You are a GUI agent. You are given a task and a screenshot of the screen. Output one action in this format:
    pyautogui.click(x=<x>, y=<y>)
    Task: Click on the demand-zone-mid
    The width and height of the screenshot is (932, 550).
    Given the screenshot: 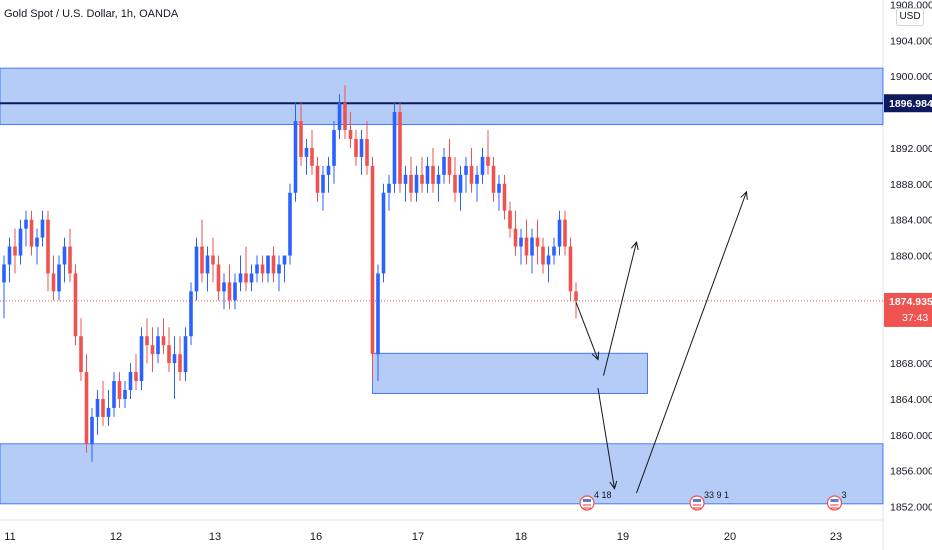 What is the action you would take?
    pyautogui.click(x=510, y=373)
    